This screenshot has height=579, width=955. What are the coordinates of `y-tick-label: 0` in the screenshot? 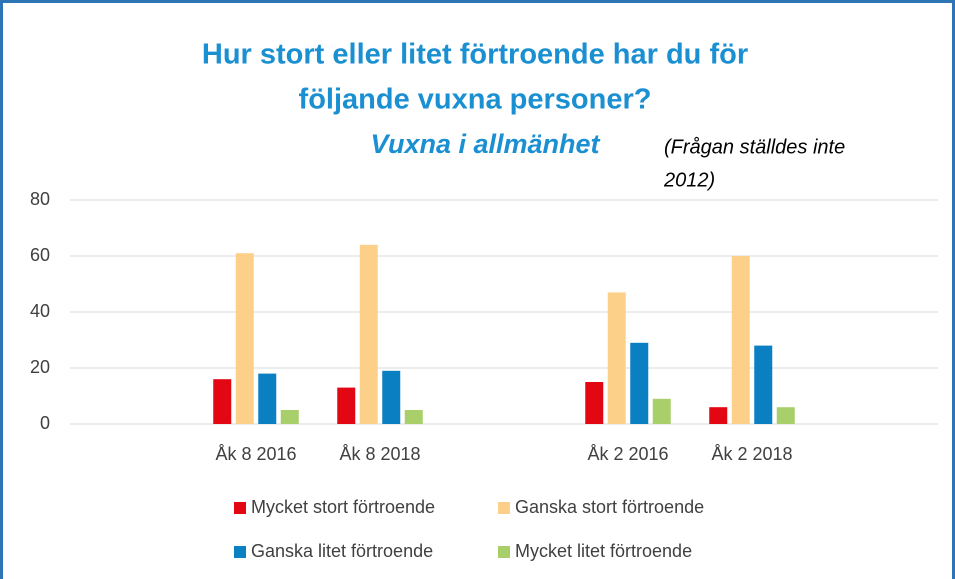 It's located at (45, 423).